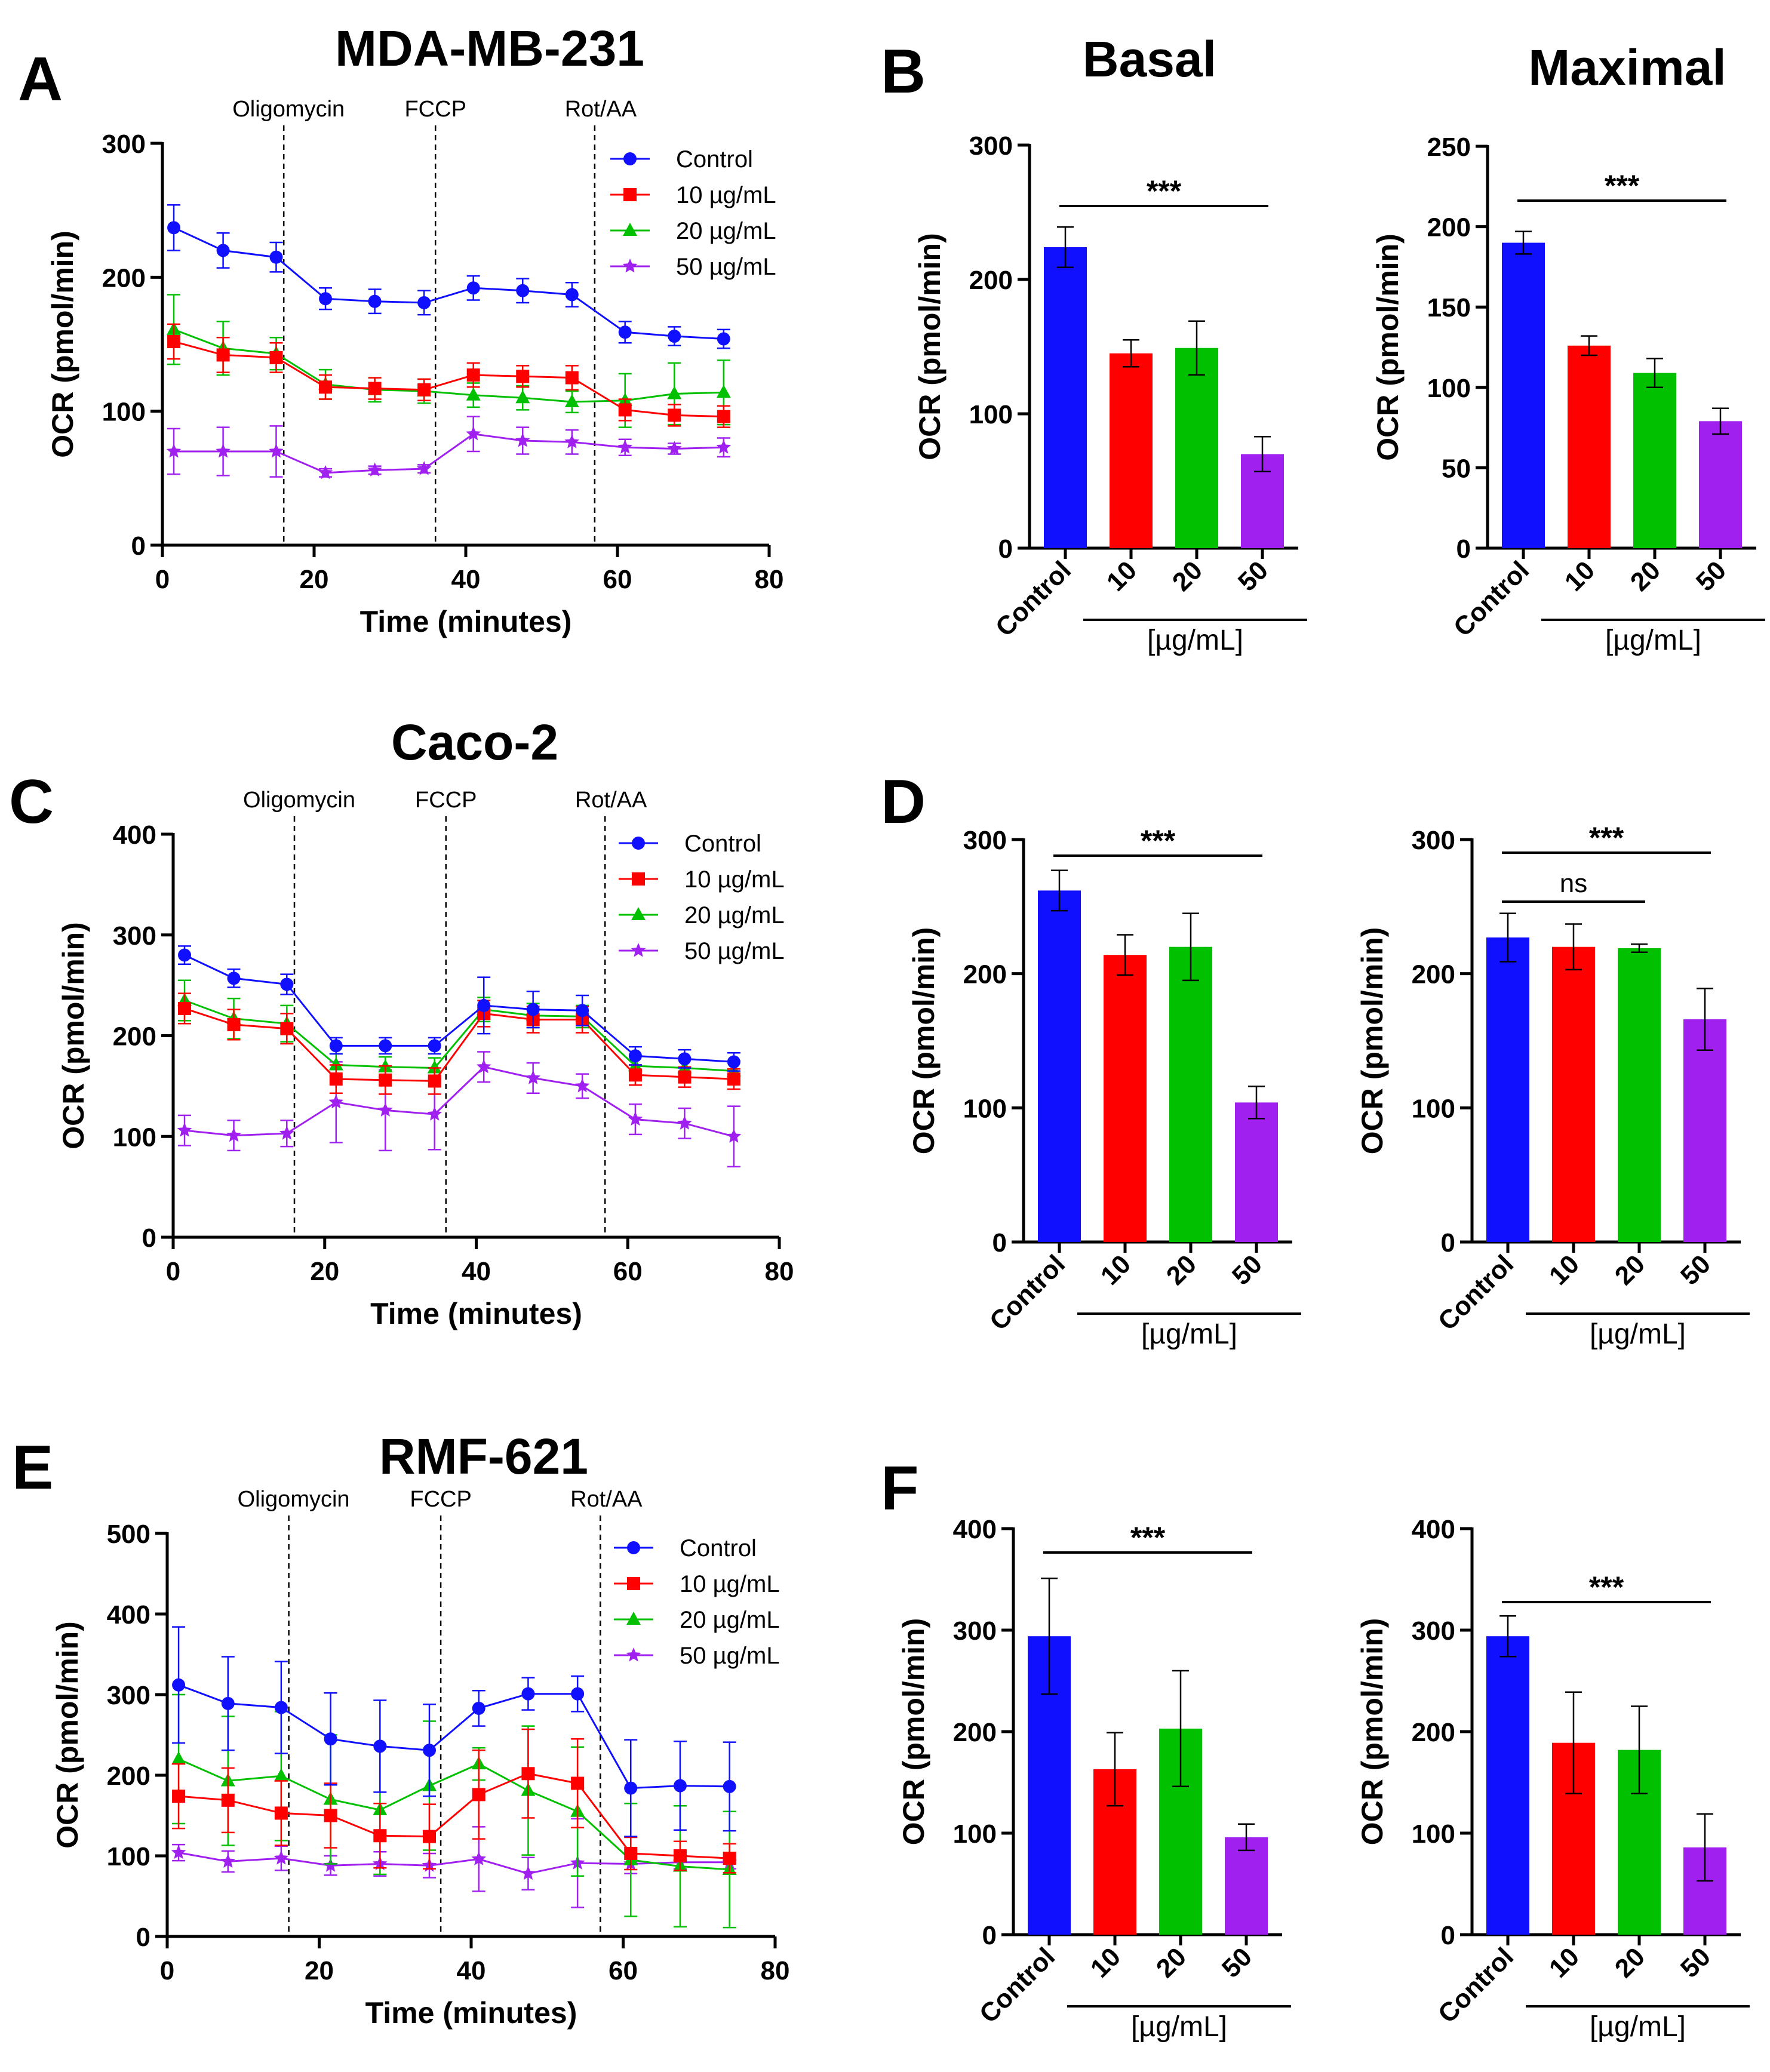  Describe the element at coordinates (769, 580) in the screenshot. I see `x-tick-label: 80` at that location.